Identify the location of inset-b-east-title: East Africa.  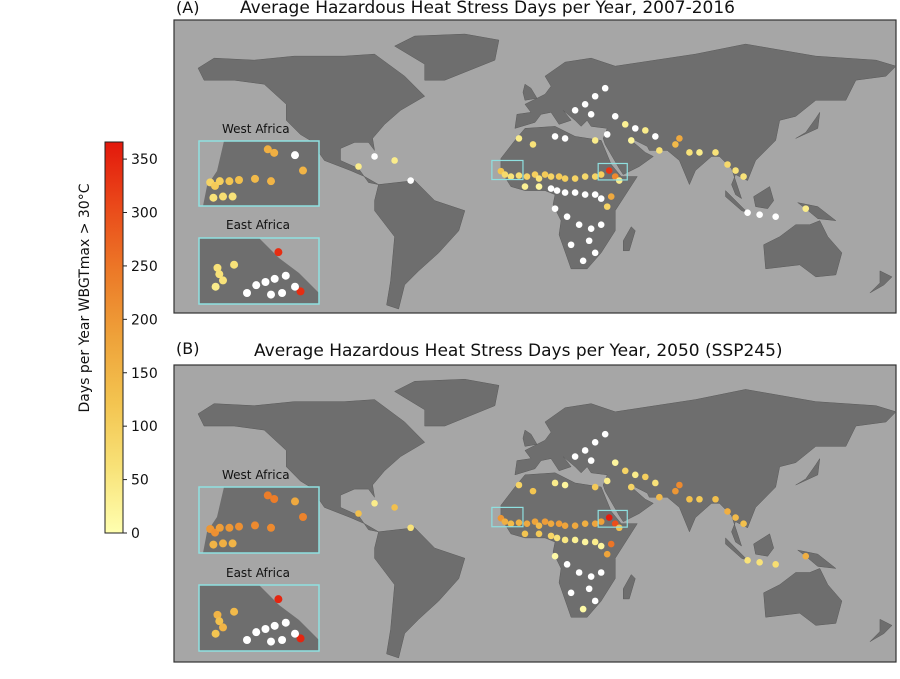
(258, 573).